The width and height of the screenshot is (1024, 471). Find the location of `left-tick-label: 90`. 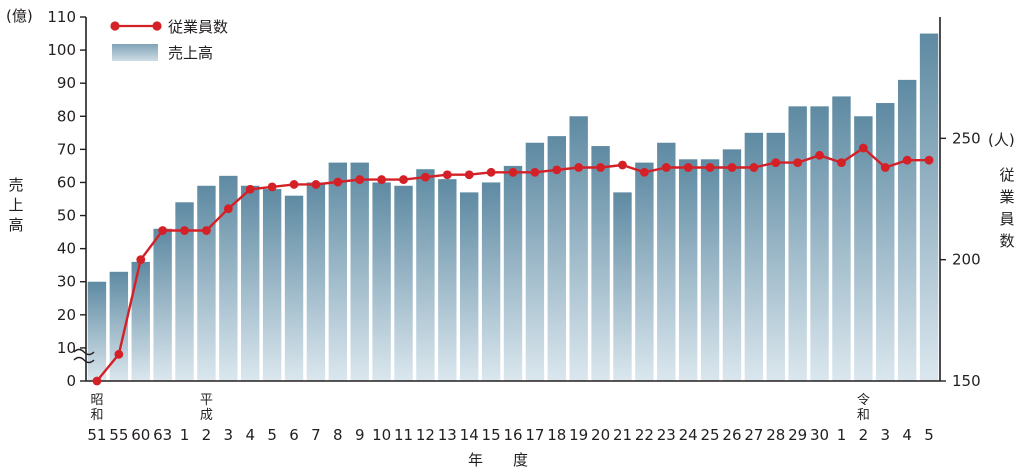

left-tick-label: 90 is located at coordinates (66, 83).